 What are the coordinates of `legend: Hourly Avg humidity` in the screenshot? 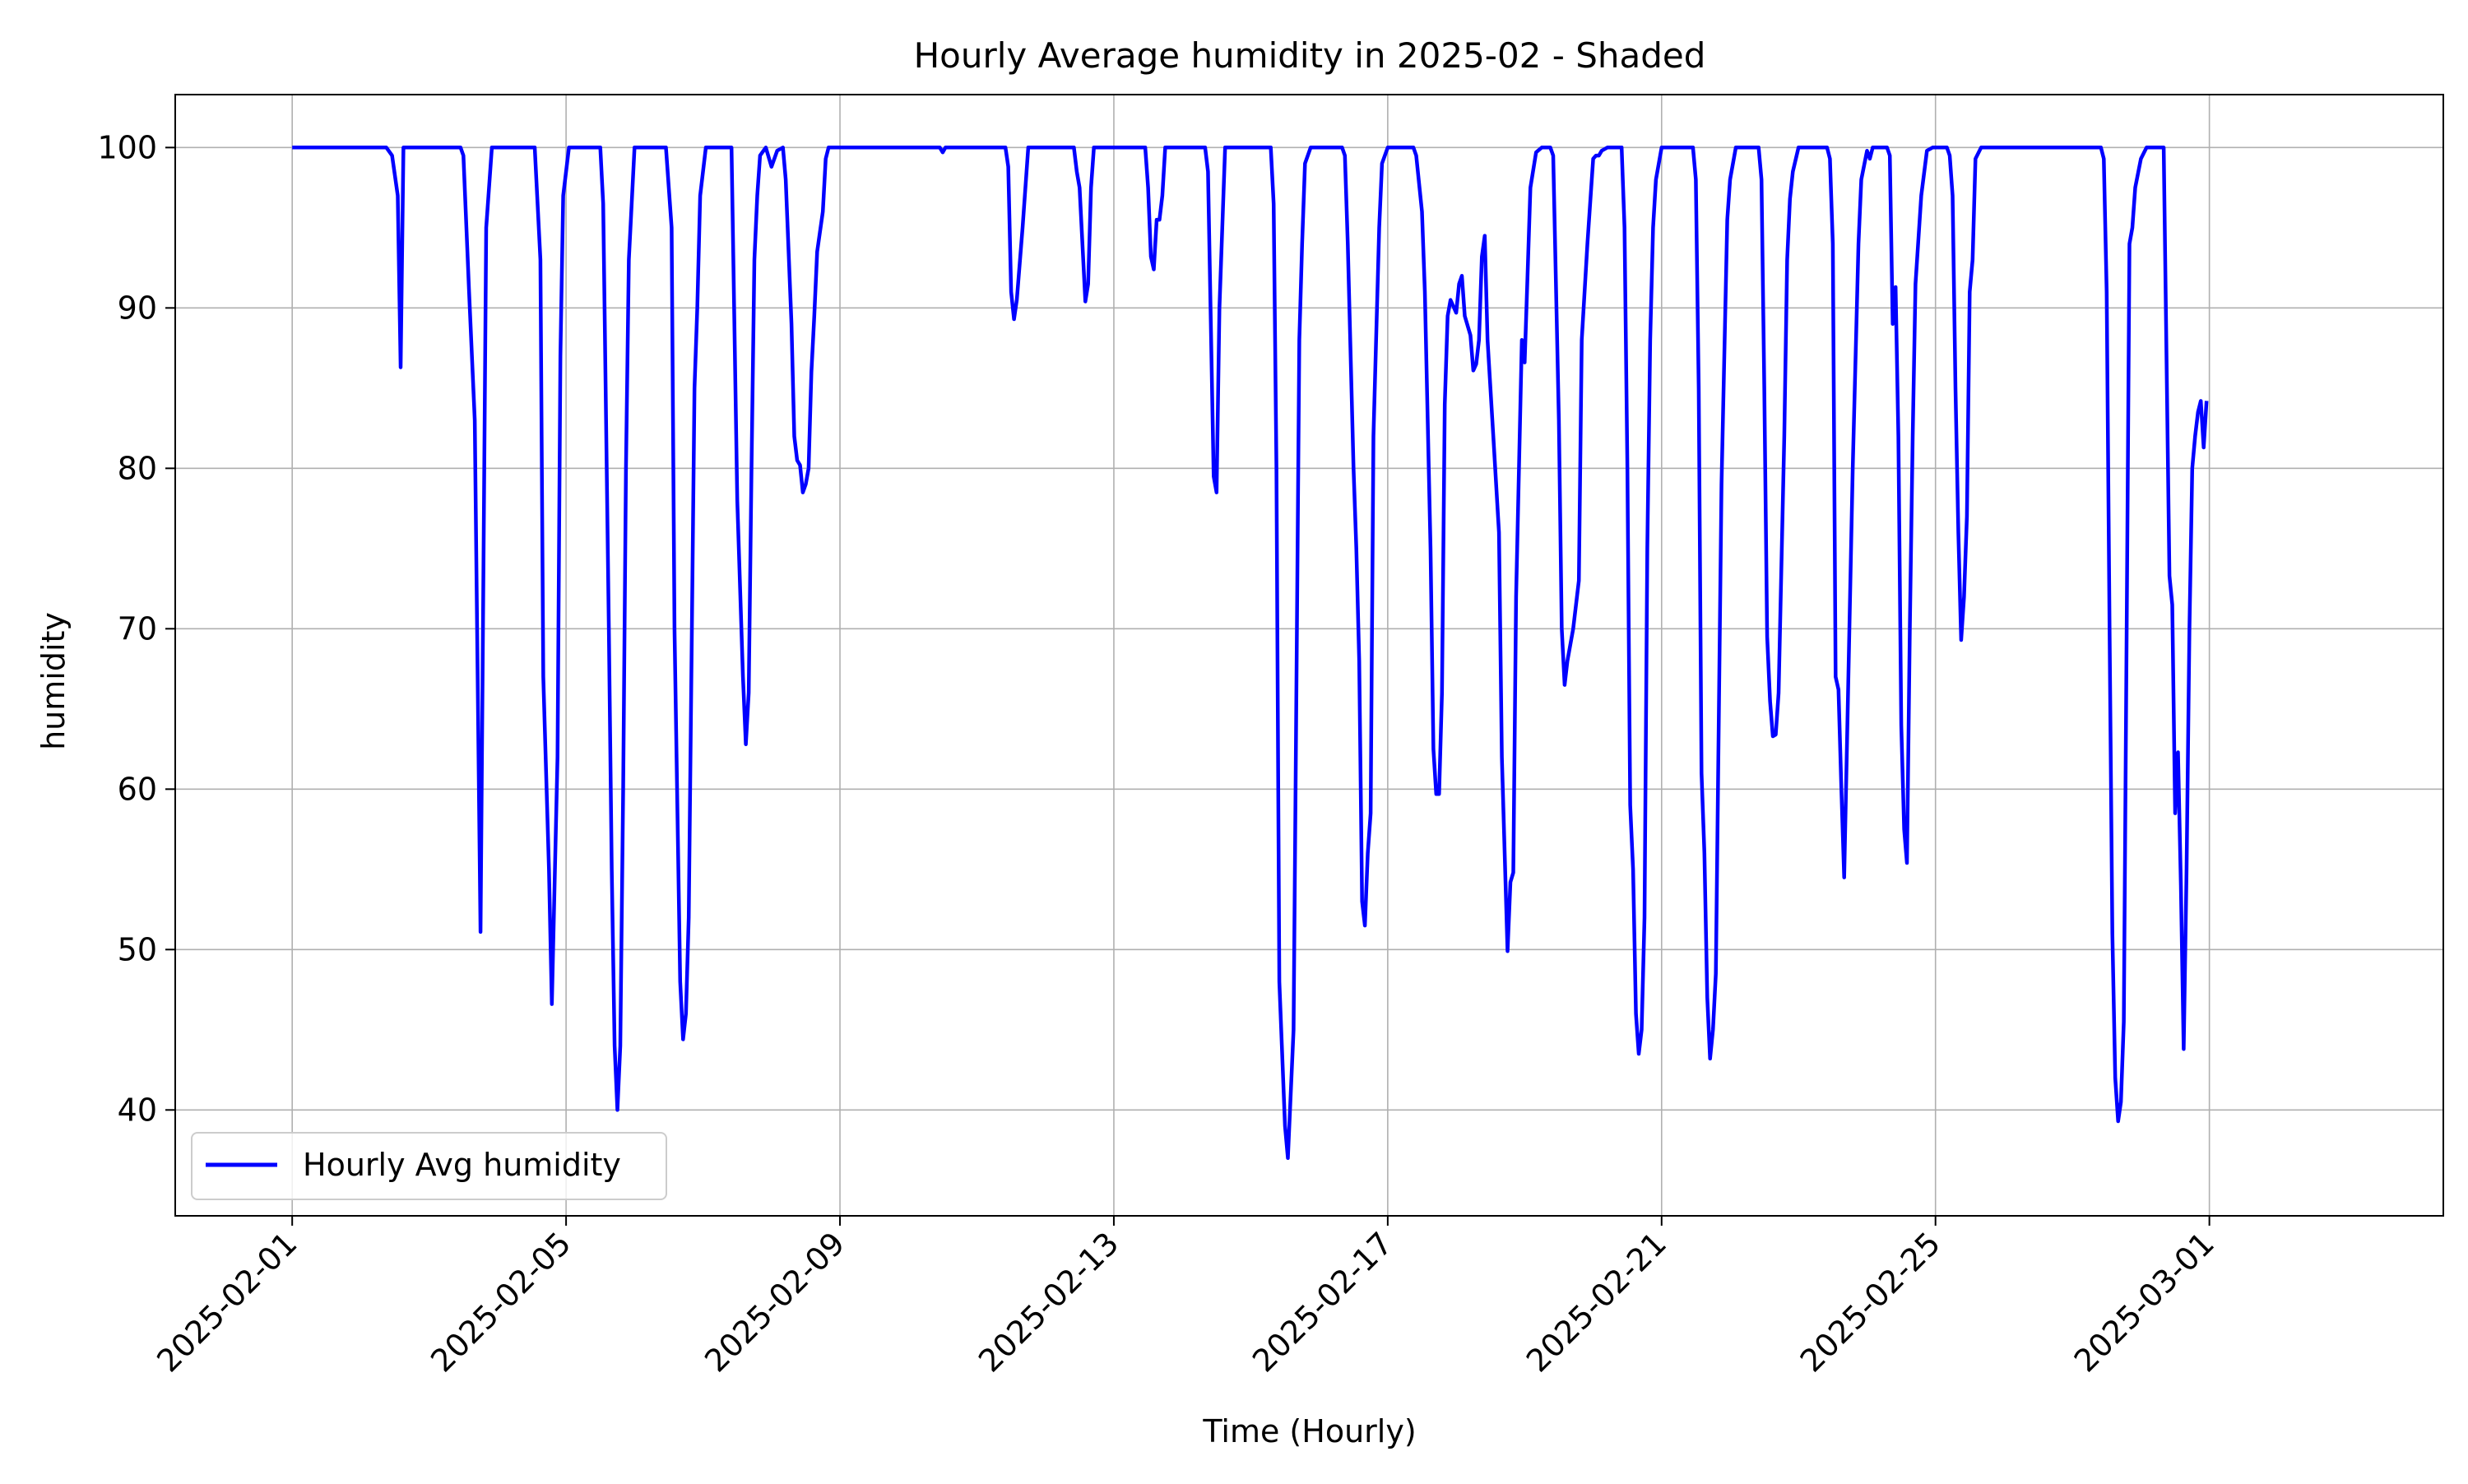 It's located at (429, 1166).